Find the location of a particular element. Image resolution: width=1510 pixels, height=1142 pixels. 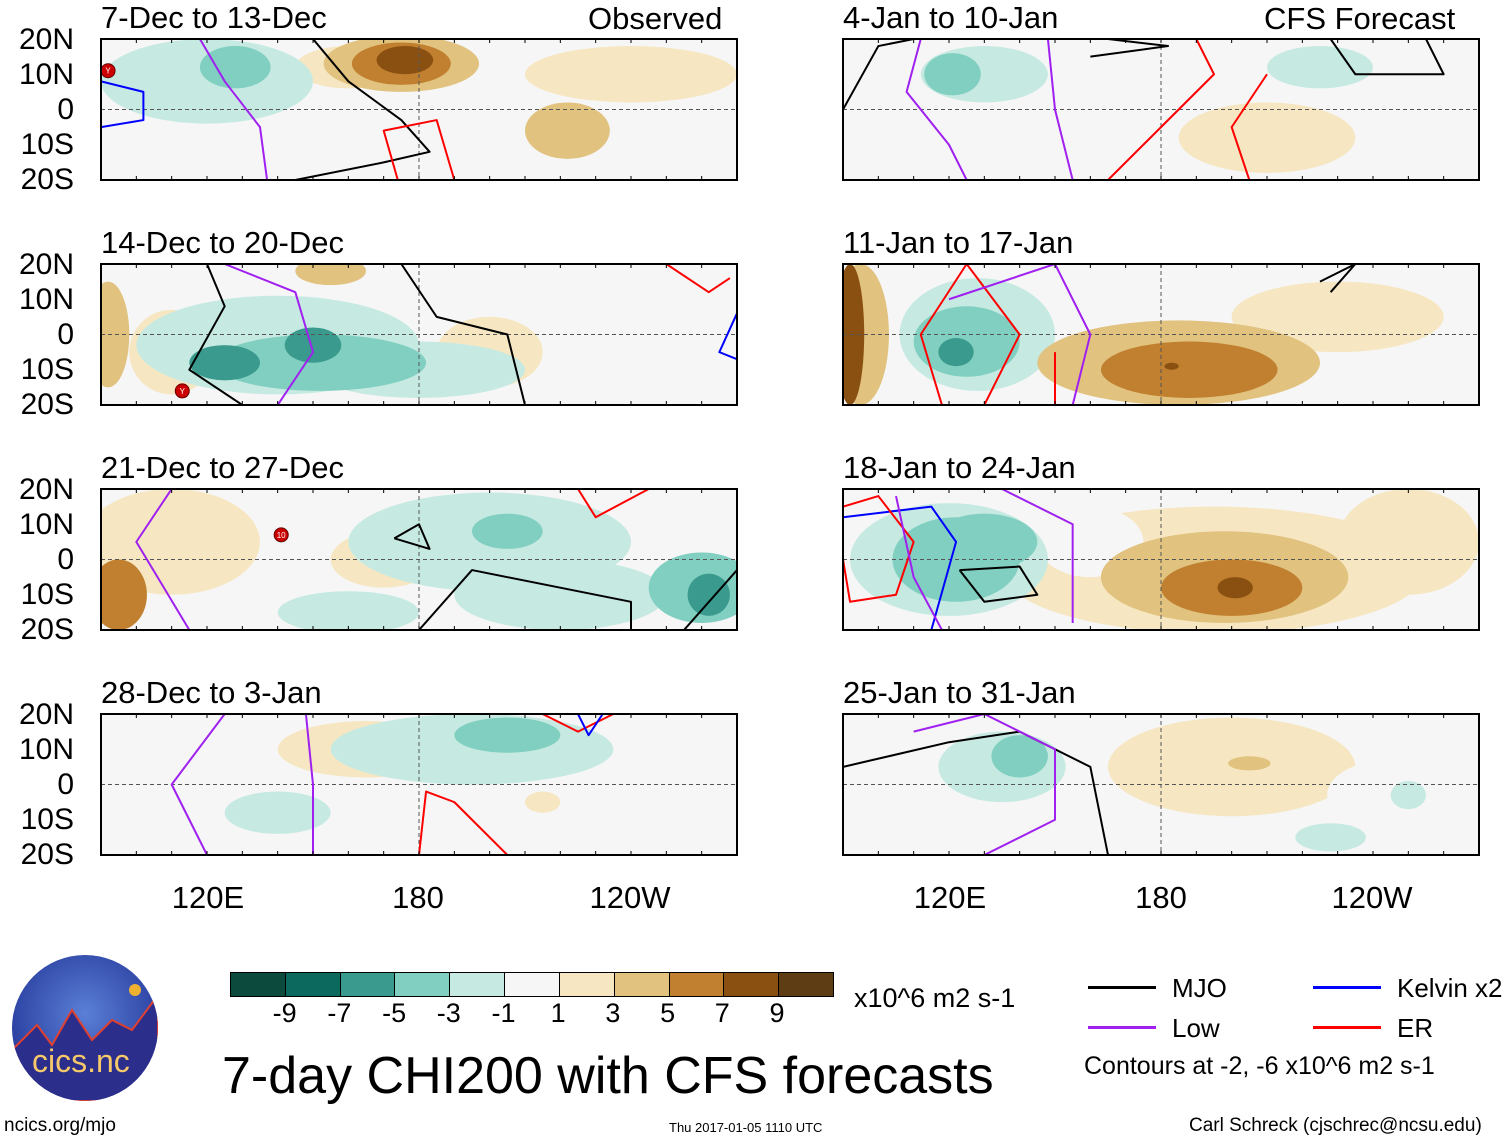

colorbar-label: 9 is located at coordinates (777, 1013).